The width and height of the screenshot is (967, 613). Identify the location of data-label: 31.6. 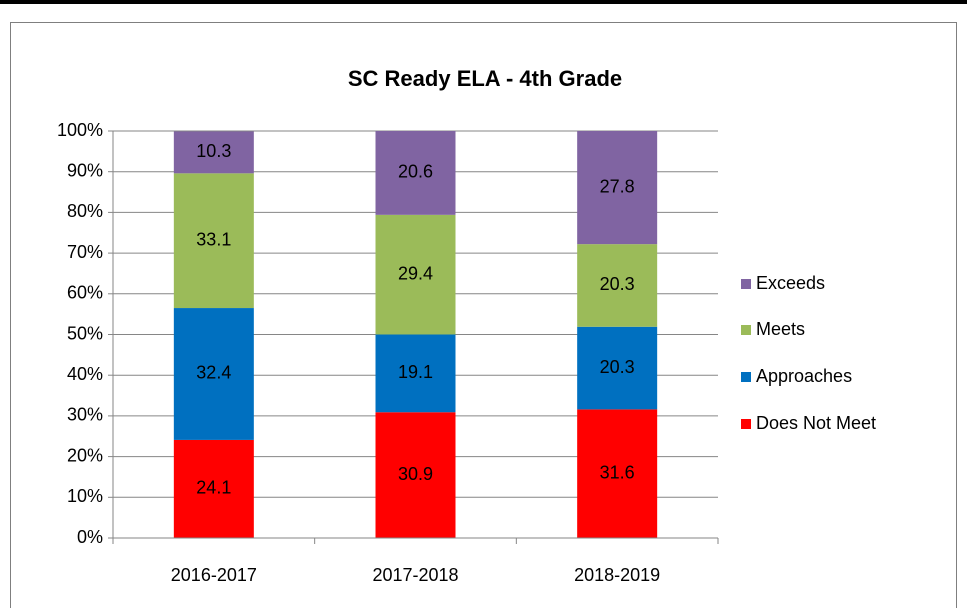
(617, 472).